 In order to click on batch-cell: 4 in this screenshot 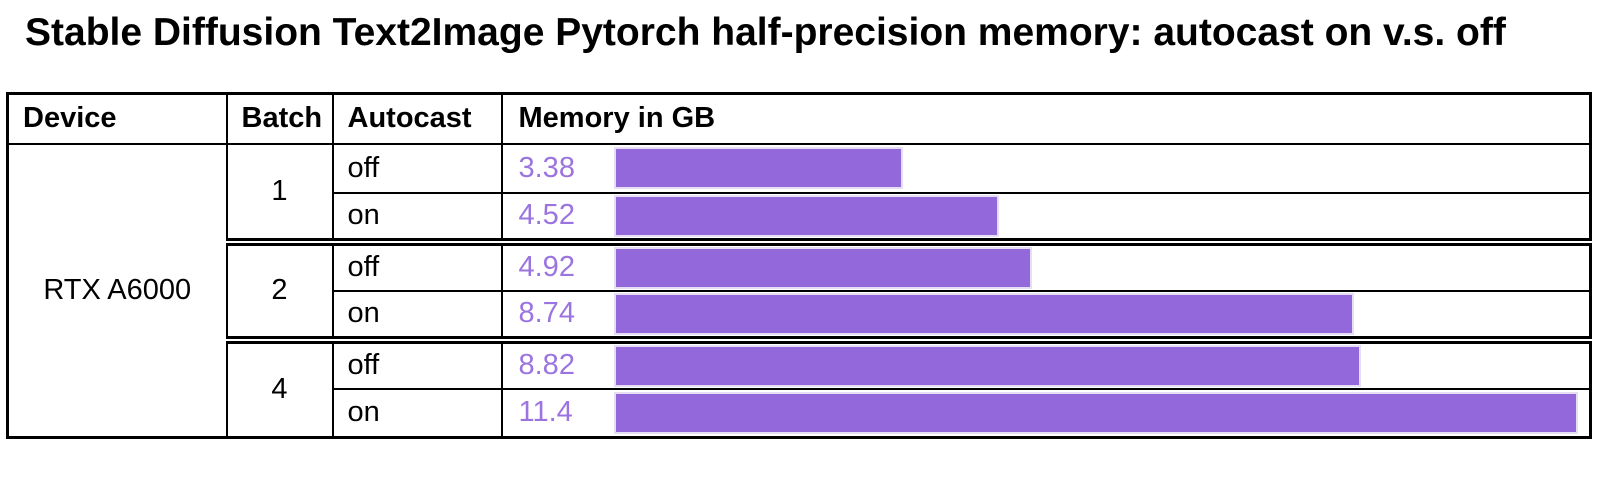, I will do `click(279, 387)`.